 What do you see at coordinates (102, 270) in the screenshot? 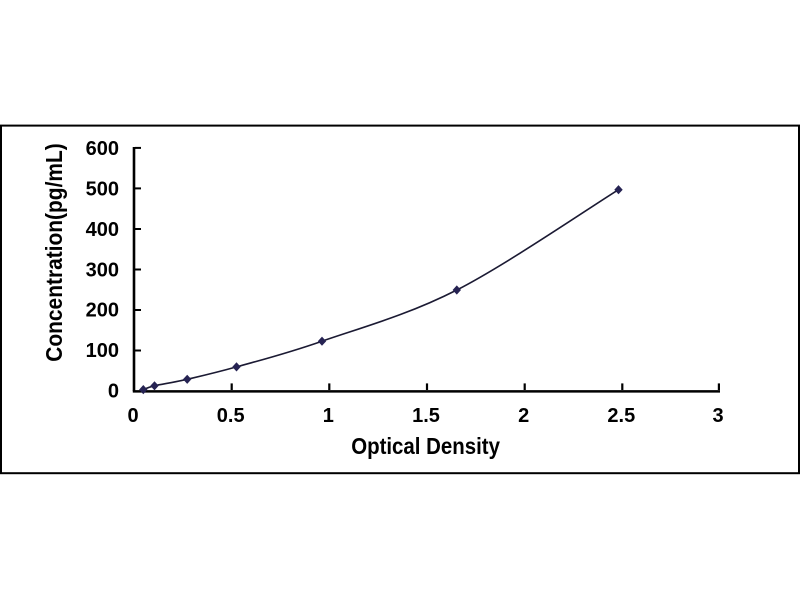
I see `svg-text: 300` at bounding box center [102, 270].